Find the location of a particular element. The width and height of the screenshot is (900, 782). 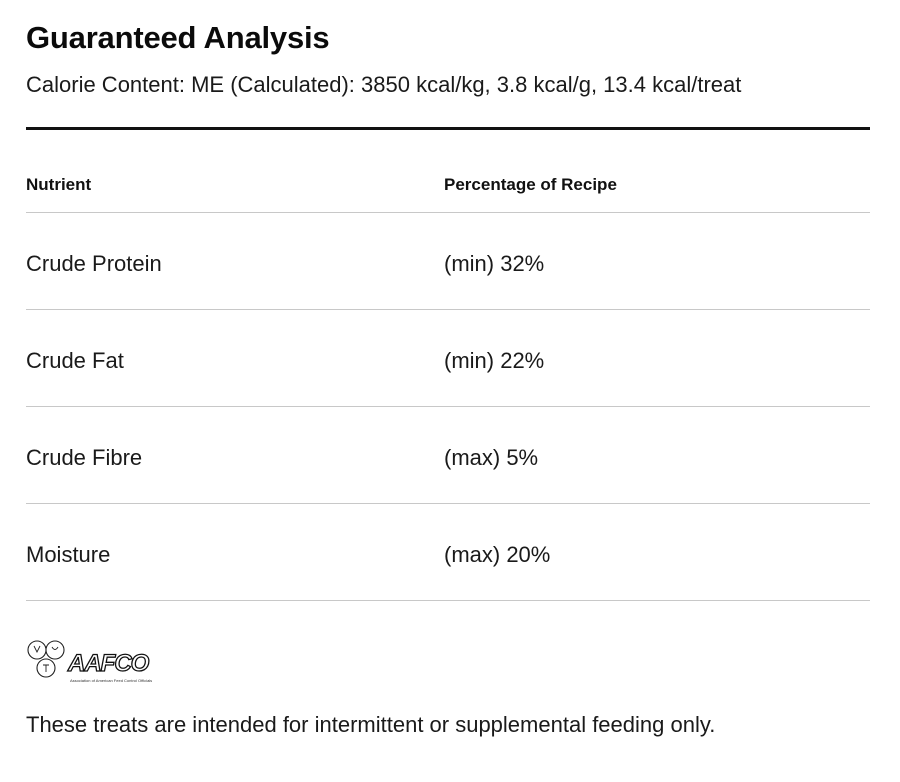

table-header: Nutrient Percentage of Recipe is located at coordinates (448, 171).